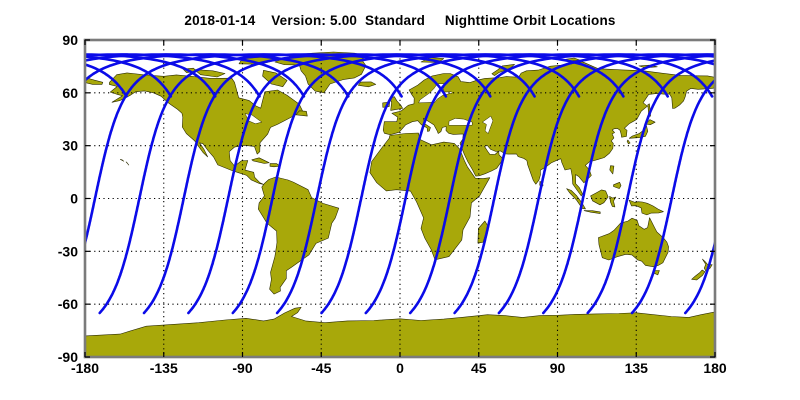 This screenshot has height=400, width=800. Describe the element at coordinates (74, 199) in the screenshot. I see `y-tick-label-0: 0` at that location.